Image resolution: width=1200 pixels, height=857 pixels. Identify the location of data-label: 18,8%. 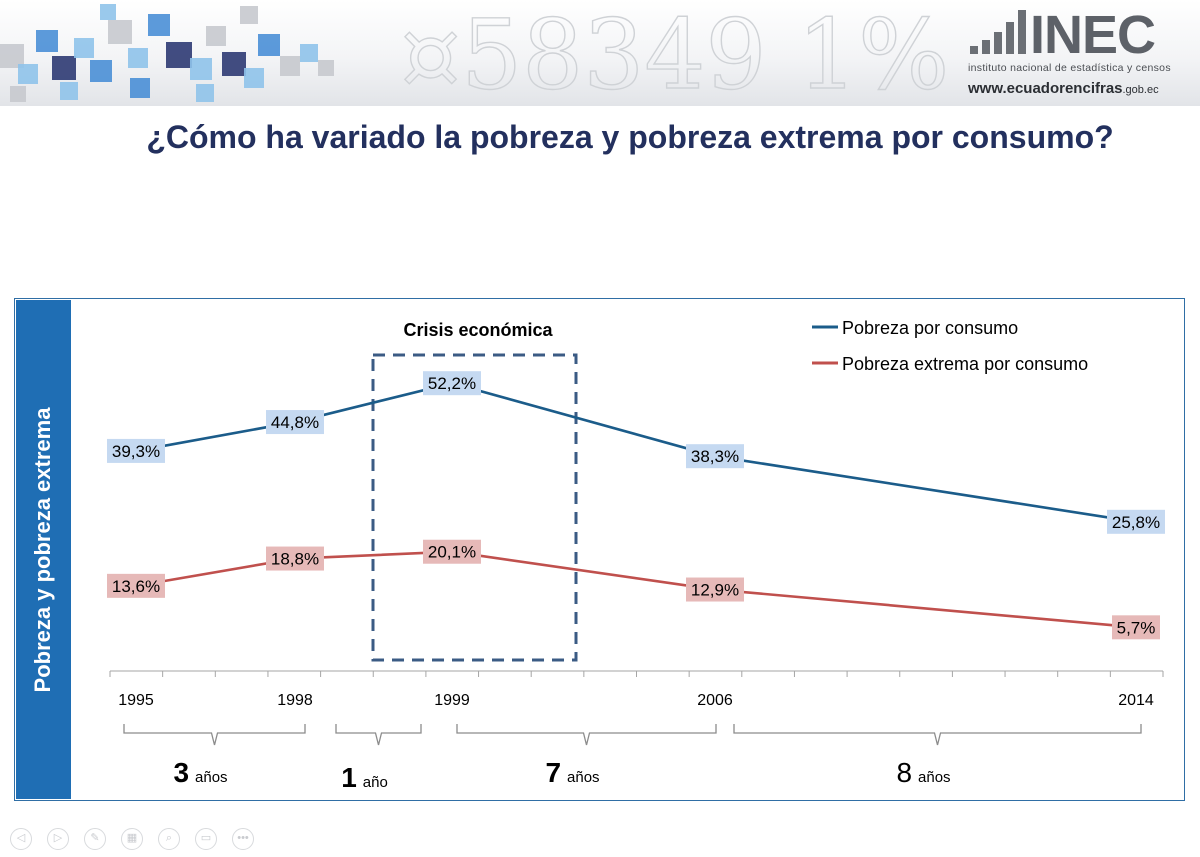
(295, 558).